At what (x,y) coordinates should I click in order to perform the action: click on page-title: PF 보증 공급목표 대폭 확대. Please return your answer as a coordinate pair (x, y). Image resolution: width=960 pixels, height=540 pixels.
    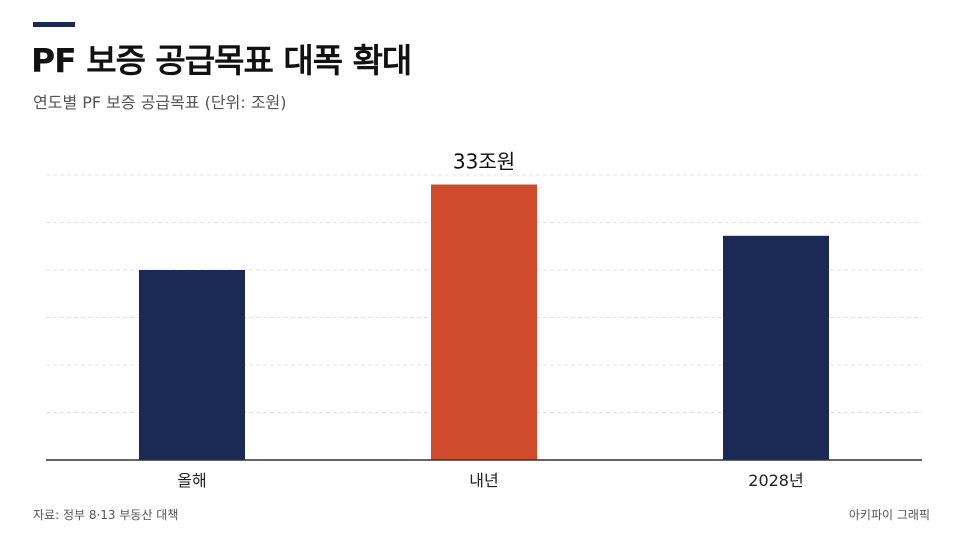
    Looking at the image, I should click on (221, 60).